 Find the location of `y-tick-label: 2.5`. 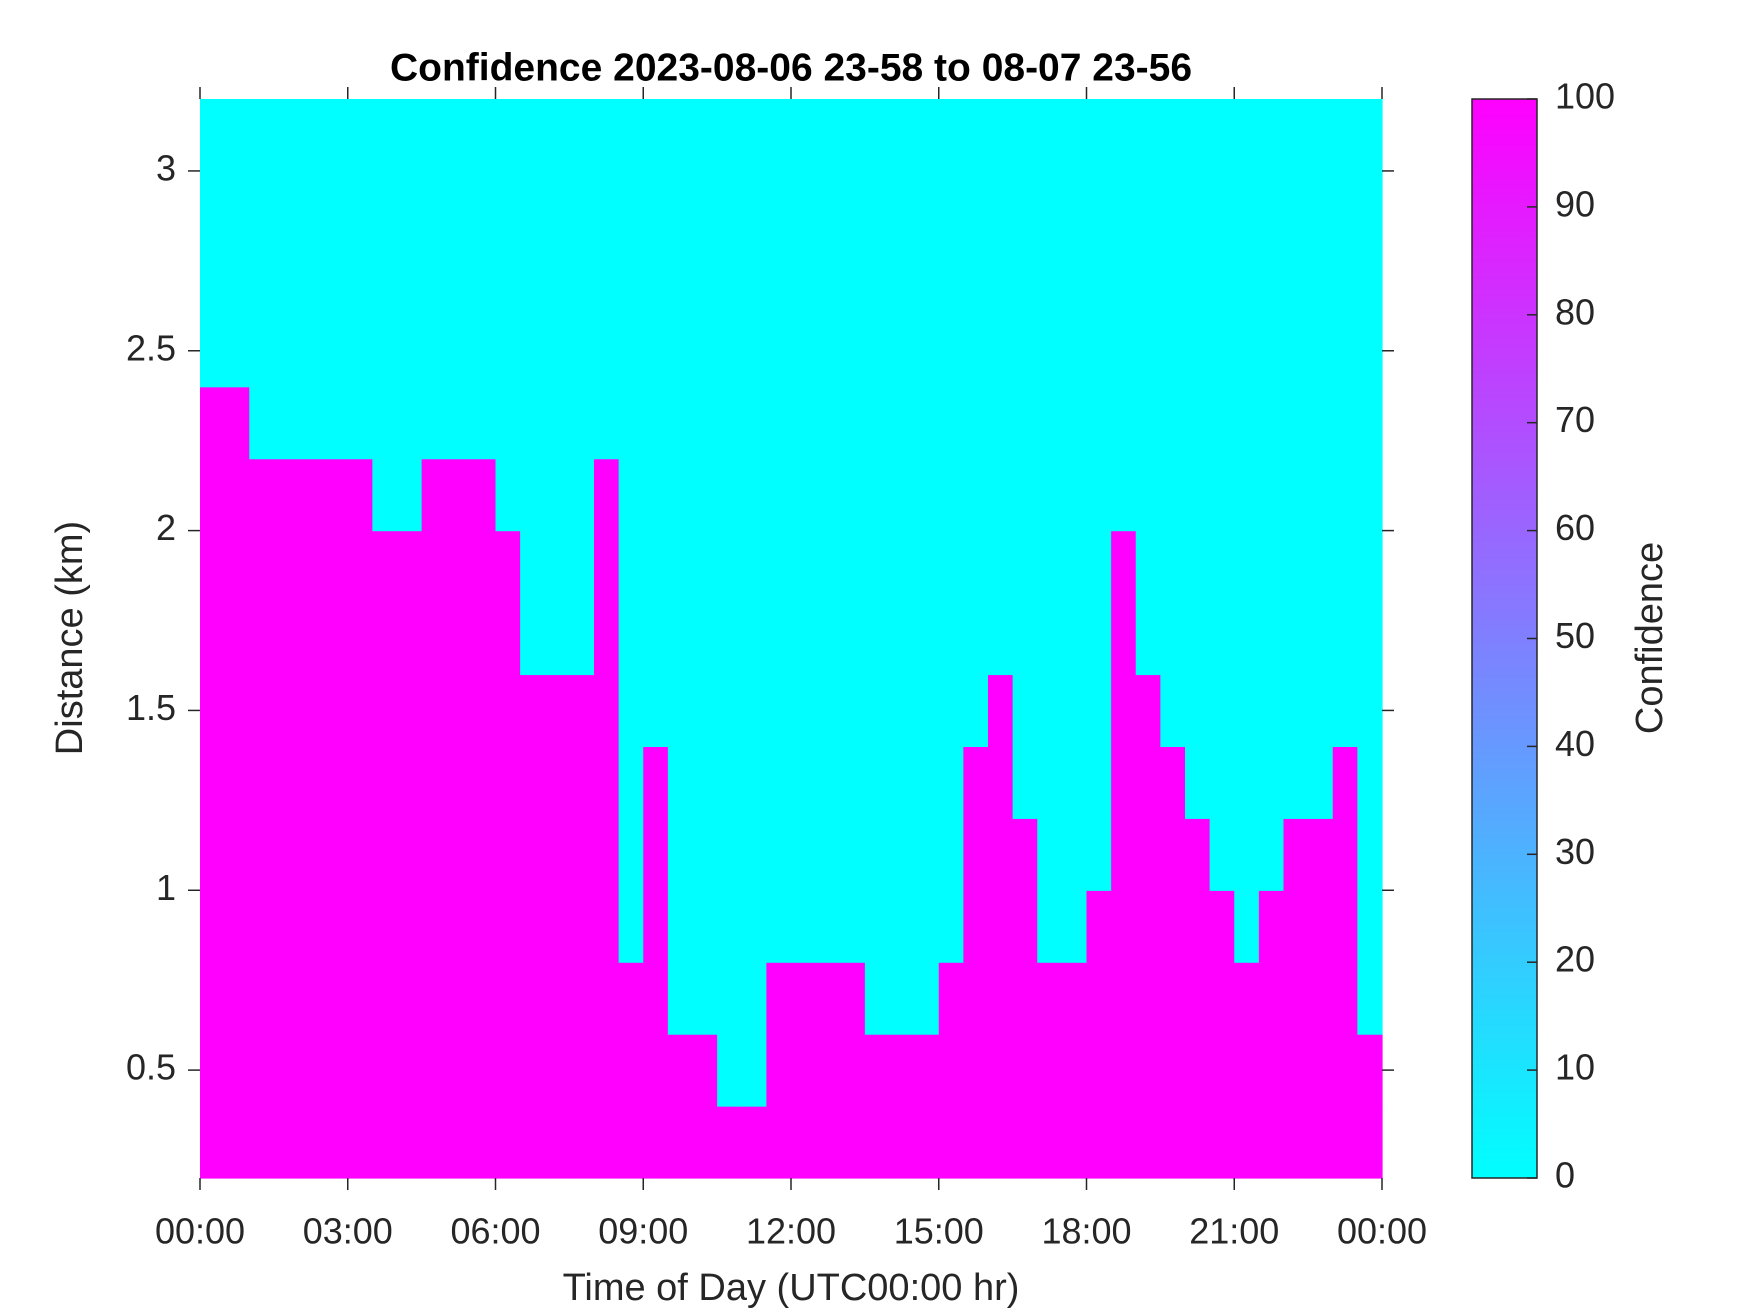

y-tick-label: 2.5 is located at coordinates (151, 347).